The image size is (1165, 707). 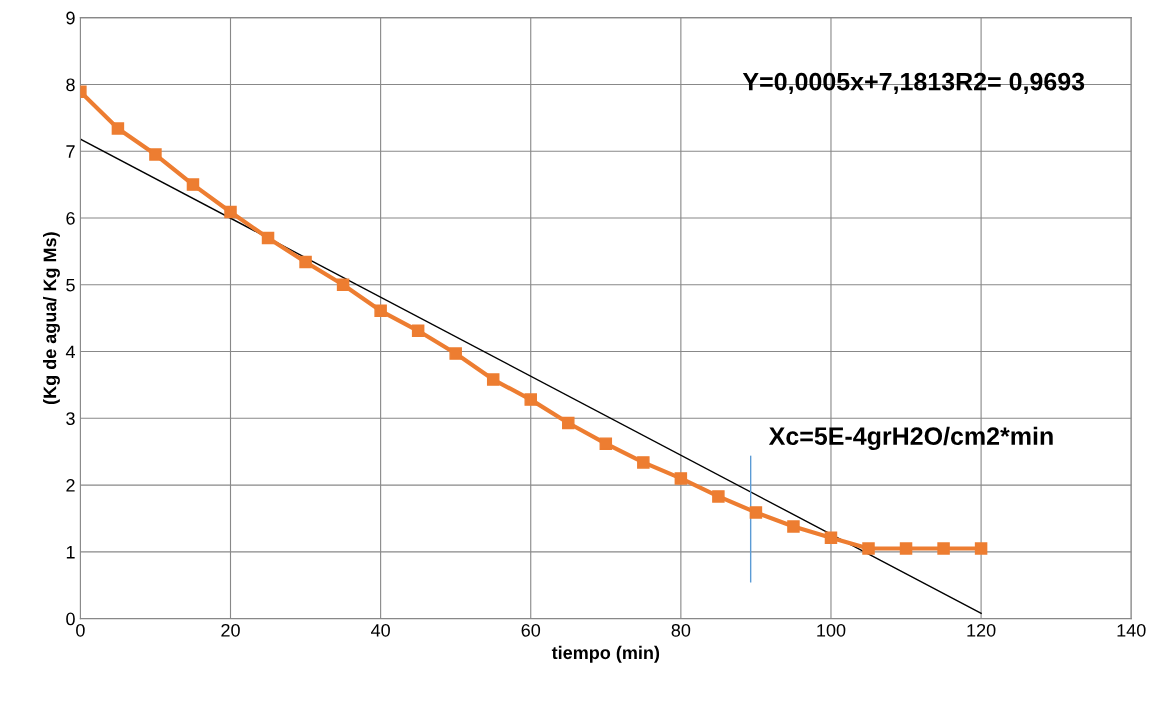 What do you see at coordinates (380, 630) in the screenshot?
I see `x-tick-label: 40` at bounding box center [380, 630].